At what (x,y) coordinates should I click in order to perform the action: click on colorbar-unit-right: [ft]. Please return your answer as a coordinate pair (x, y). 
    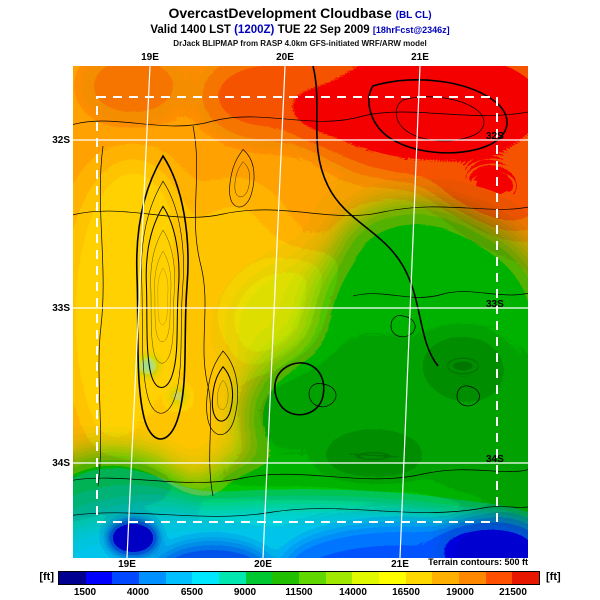
    Looking at the image, I should click on (553, 577).